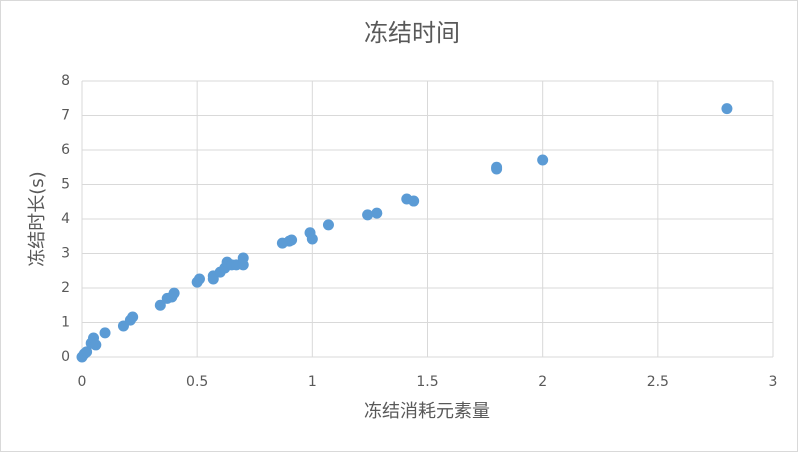 The width and height of the screenshot is (798, 452). Describe the element at coordinates (65, 219) in the screenshot. I see `y-tick-label: 4` at that location.